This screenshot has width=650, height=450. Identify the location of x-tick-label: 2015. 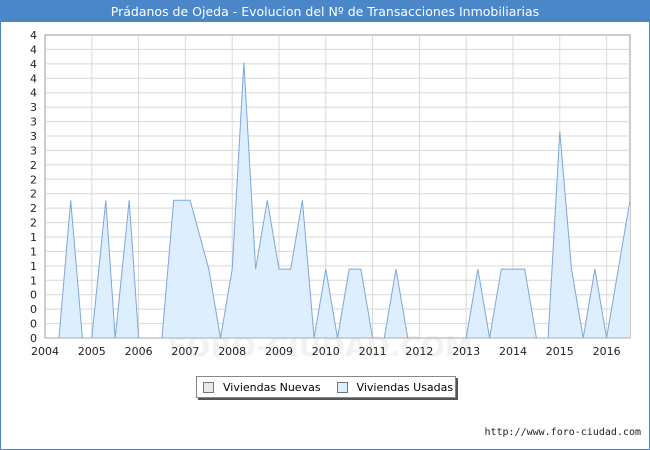
(560, 351).